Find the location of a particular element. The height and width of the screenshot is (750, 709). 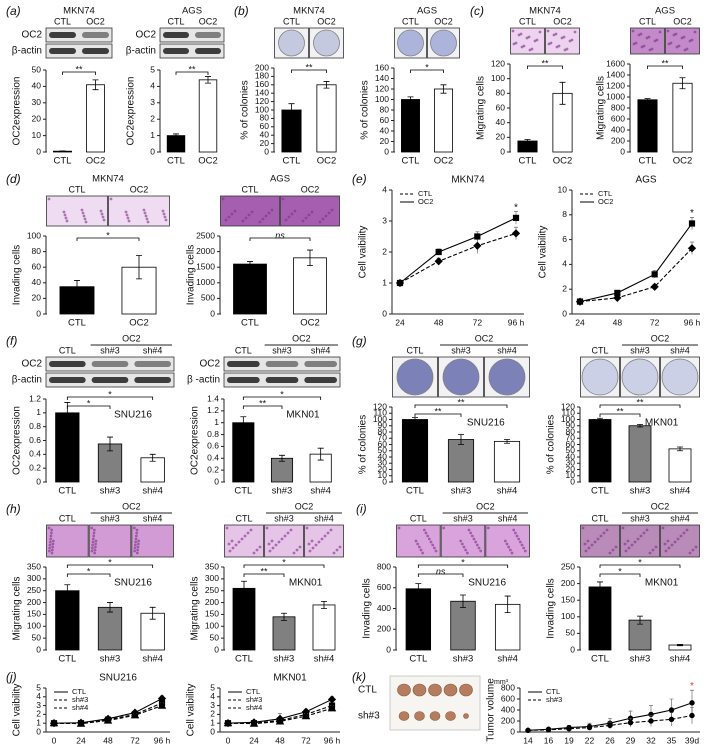

y-tick-label: 250 is located at coordinates (568, 566).